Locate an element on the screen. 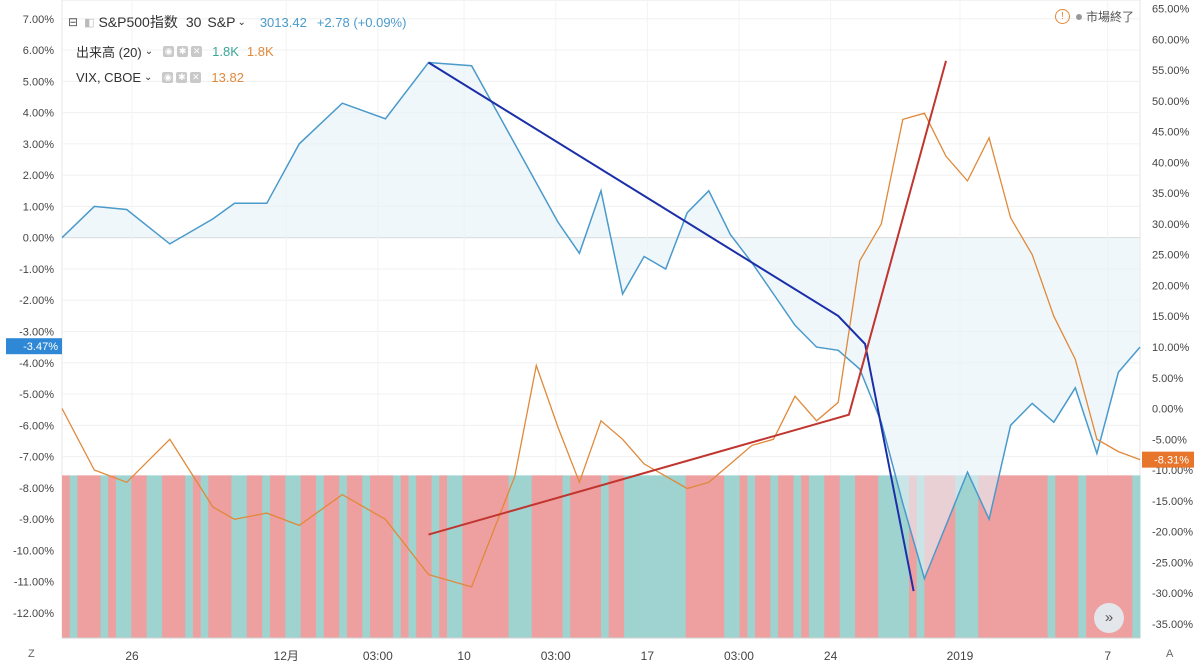  scale-a-button: A is located at coordinates (1170, 654).